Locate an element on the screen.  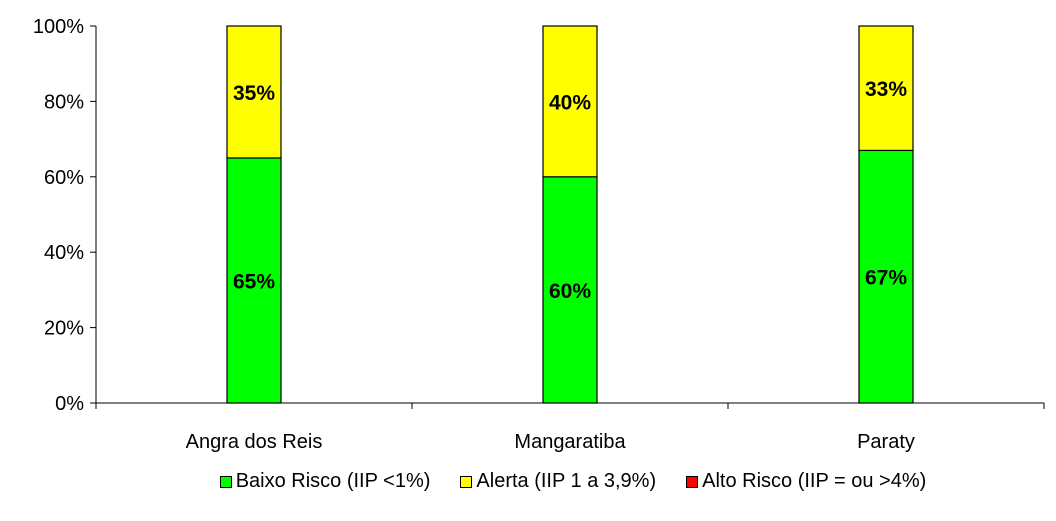
legend-item: Baixo Risco (IIP <1%) is located at coordinates (325, 481).